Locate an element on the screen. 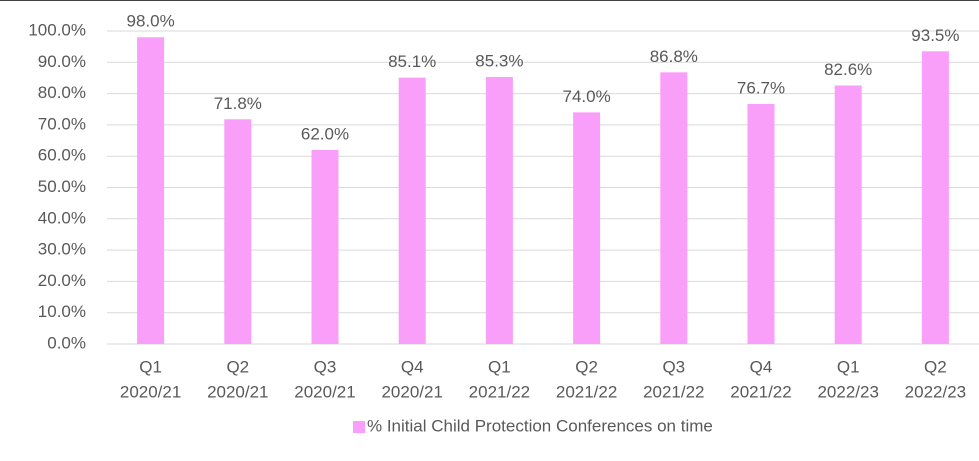 This screenshot has width=979, height=461. y-tick-label: 60.0% is located at coordinates (62, 155).